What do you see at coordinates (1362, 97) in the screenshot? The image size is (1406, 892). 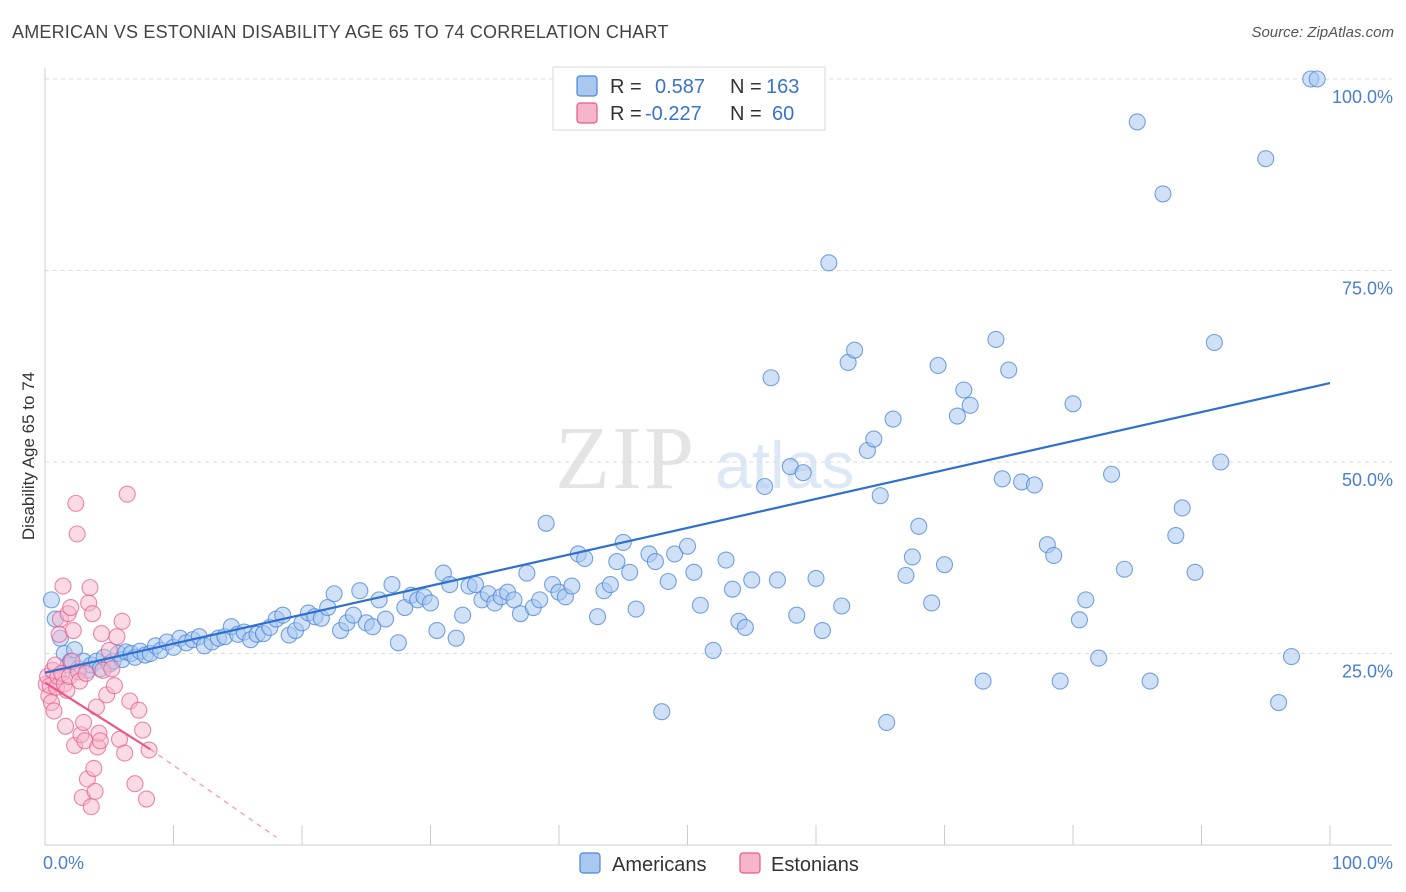 I see `y-tick-label-3: 100.0%` at bounding box center [1362, 97].